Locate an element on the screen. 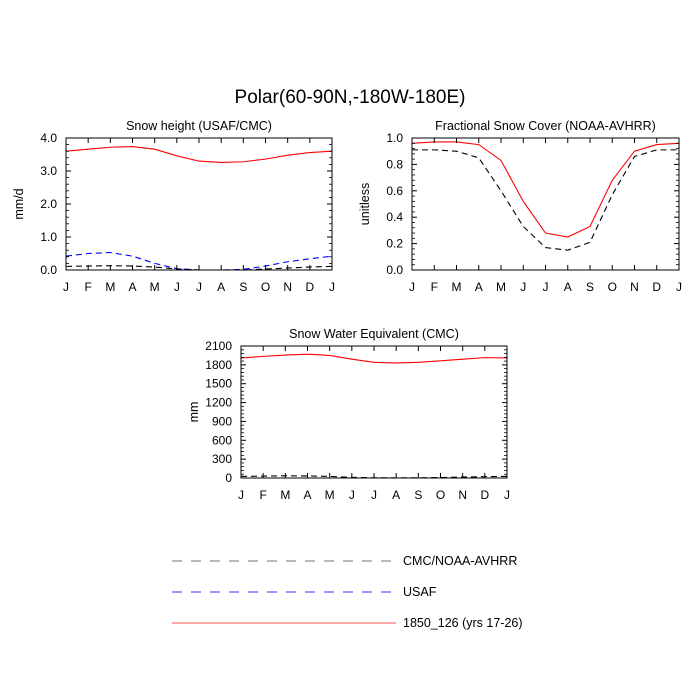  y-tick-label: 300 is located at coordinates (222, 459).